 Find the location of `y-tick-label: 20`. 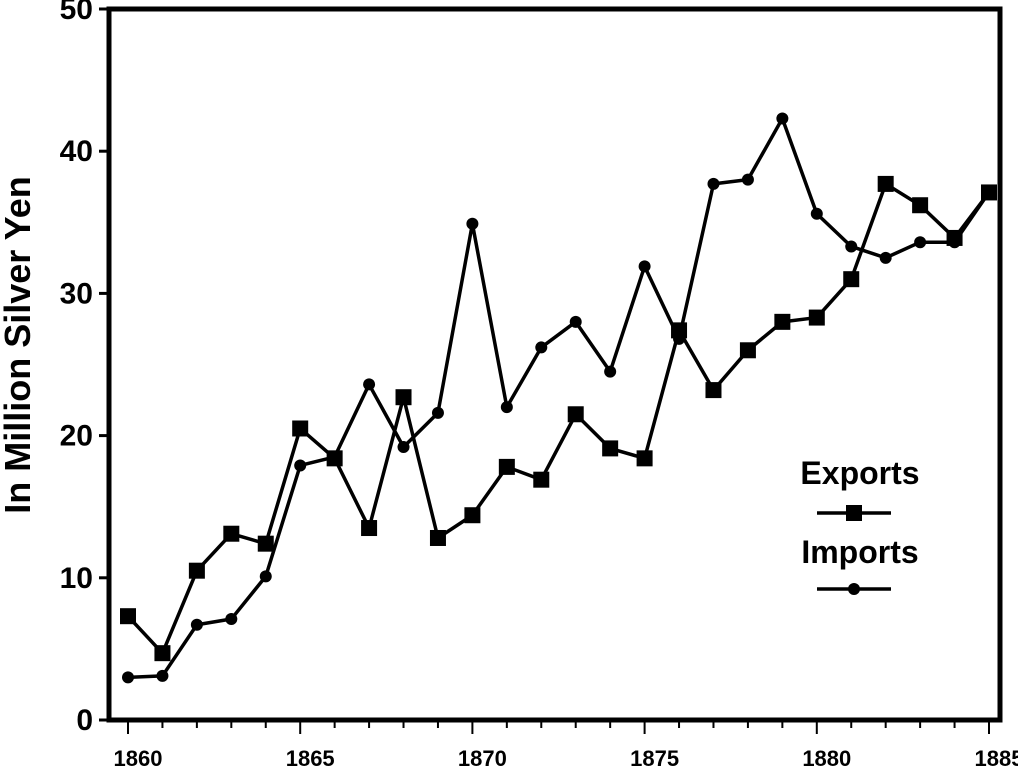

y-tick-label: 20 is located at coordinates (76, 436).